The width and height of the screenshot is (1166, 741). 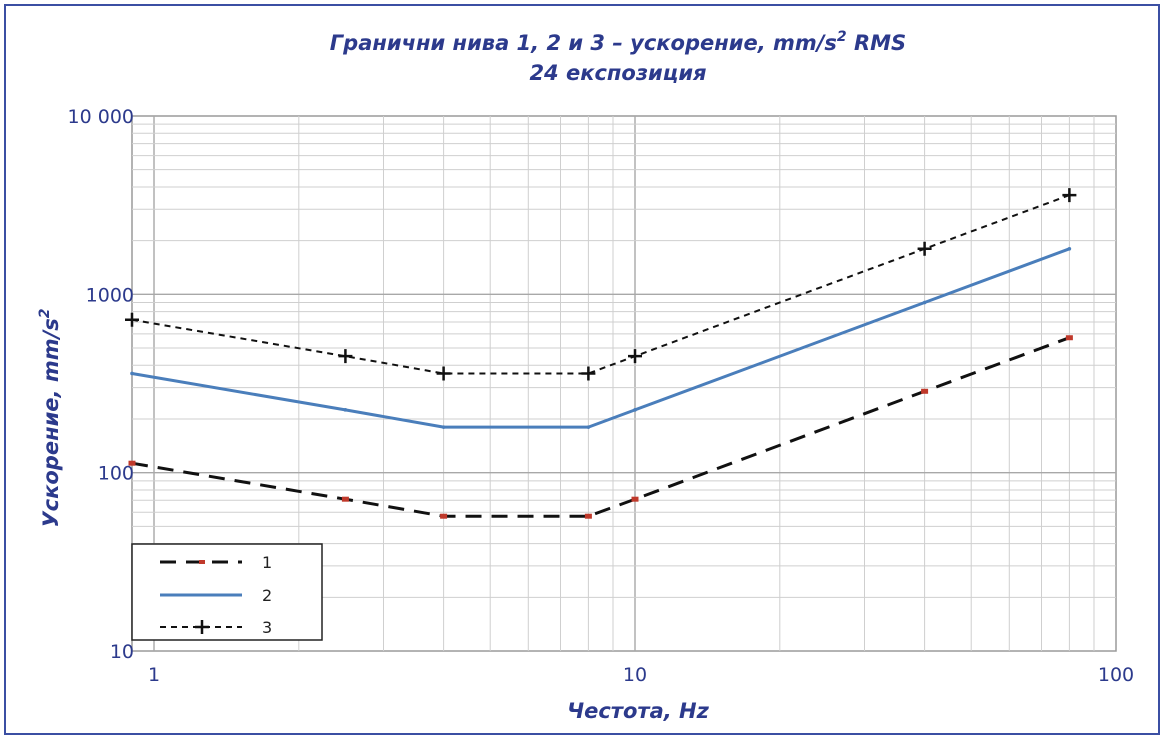 What do you see at coordinates (154, 675) in the screenshot?
I see `x-tick-label: 1` at bounding box center [154, 675].